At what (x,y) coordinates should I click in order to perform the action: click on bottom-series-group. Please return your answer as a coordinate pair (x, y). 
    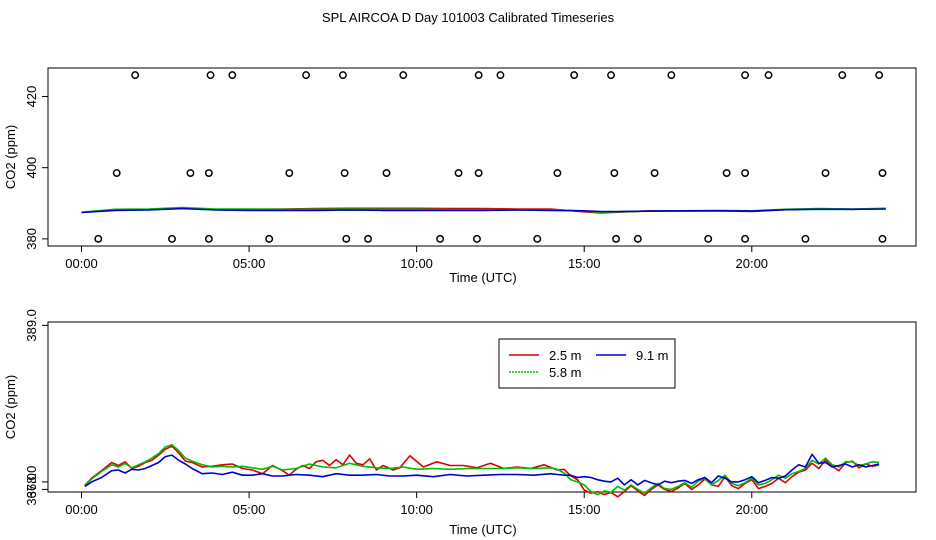
    Looking at the image, I should click on (482, 470).